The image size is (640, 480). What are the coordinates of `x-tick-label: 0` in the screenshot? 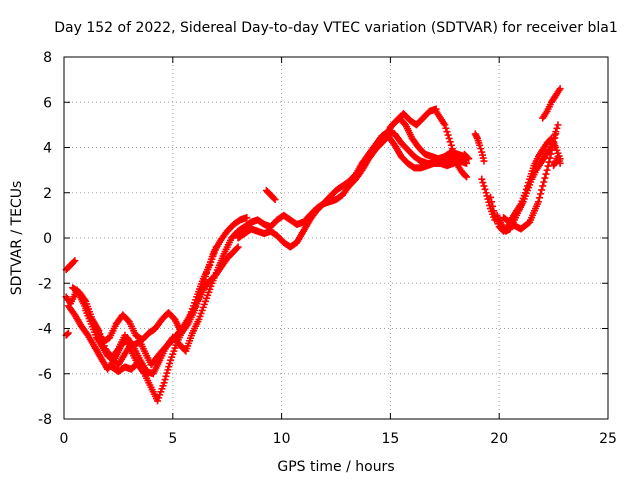 It's located at (64, 439).